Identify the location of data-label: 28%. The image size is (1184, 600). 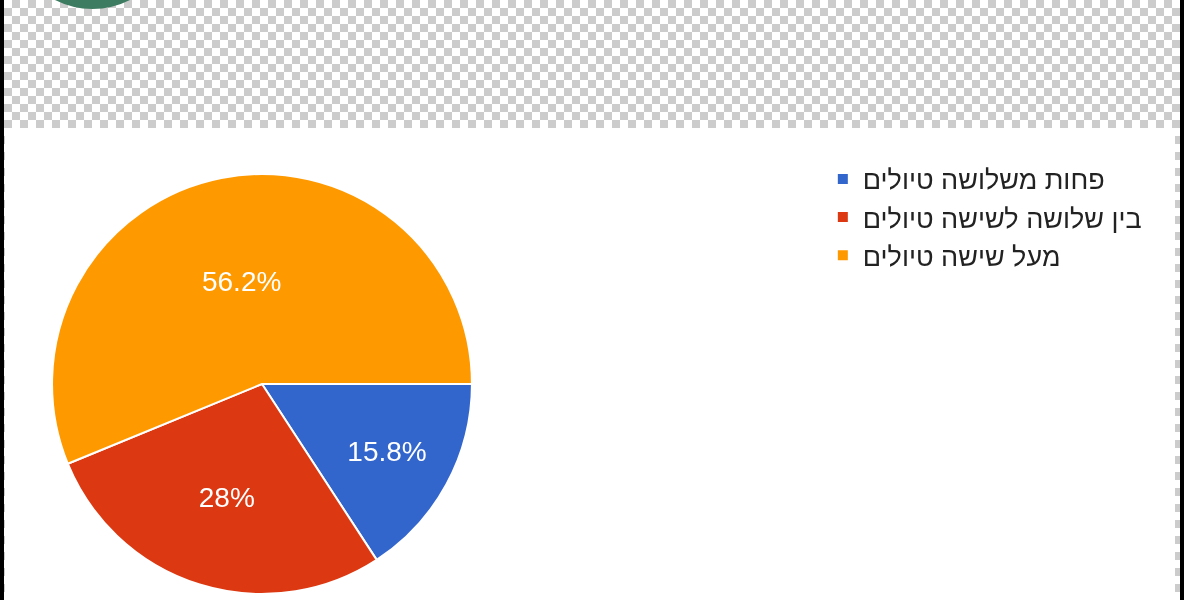
(226, 497).